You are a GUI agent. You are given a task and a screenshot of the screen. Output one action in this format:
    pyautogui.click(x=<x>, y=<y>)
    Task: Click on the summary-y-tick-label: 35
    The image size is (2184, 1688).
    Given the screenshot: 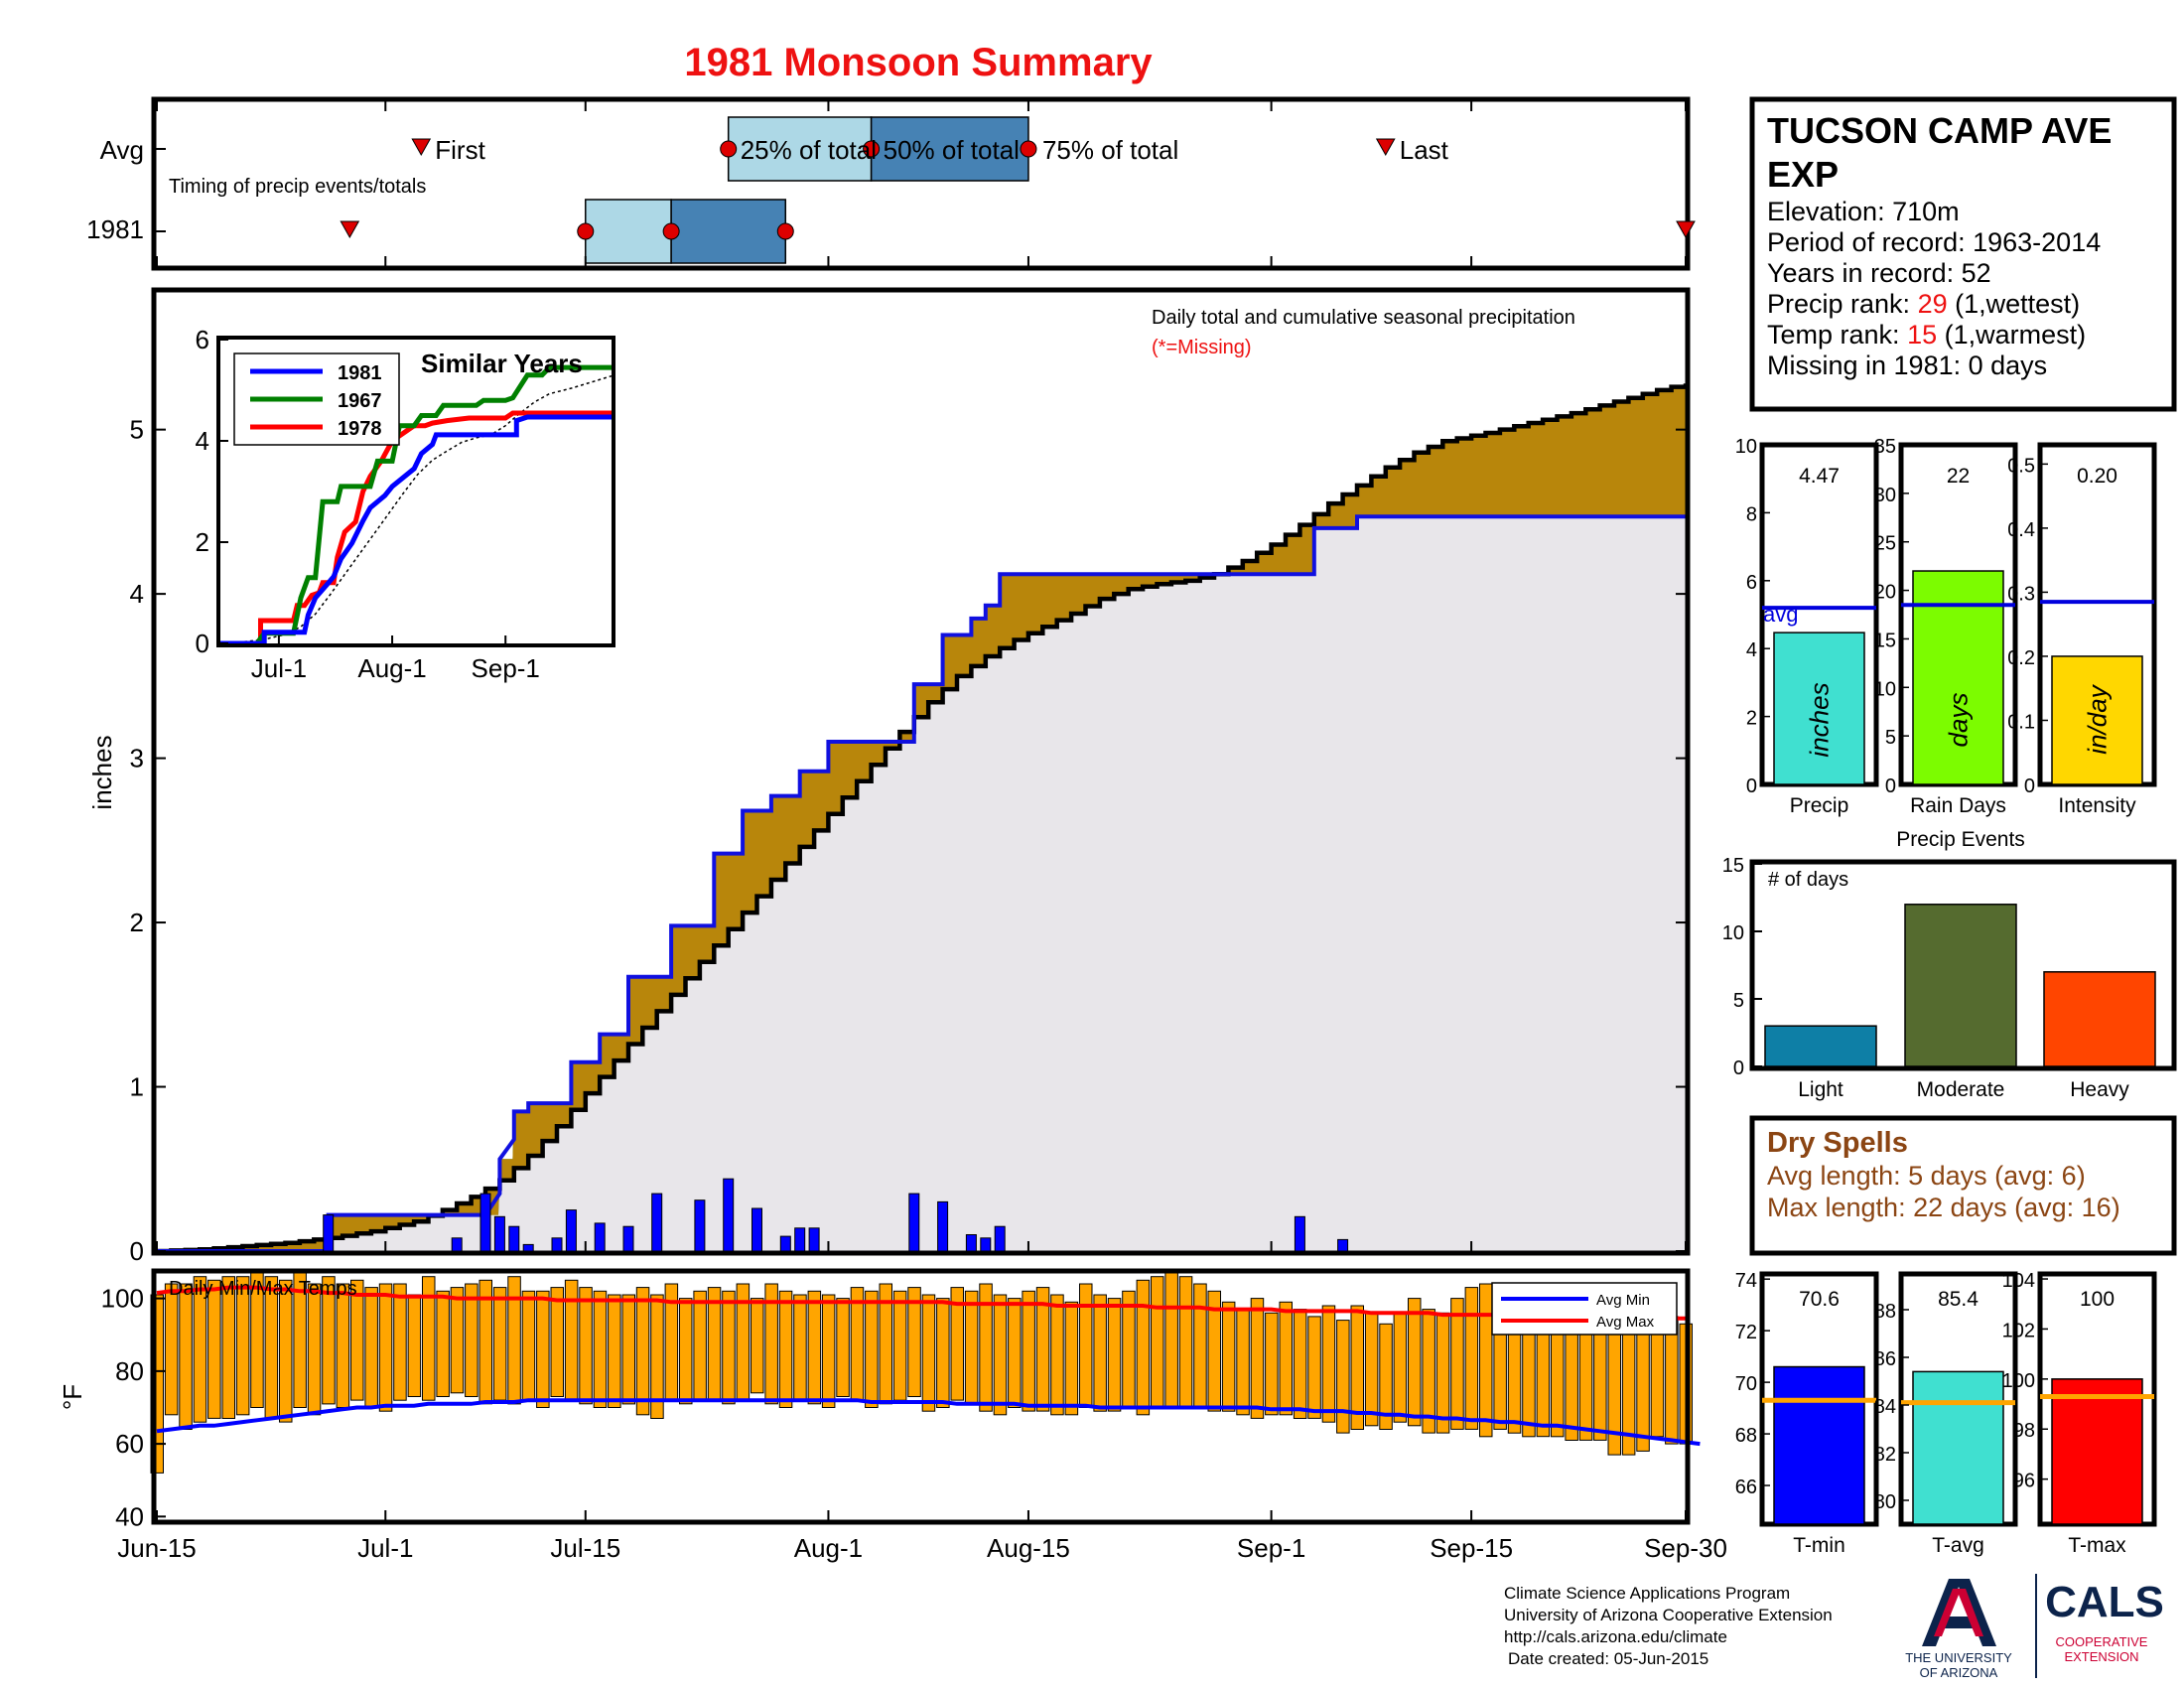 What is the action you would take?
    pyautogui.click(x=1885, y=447)
    